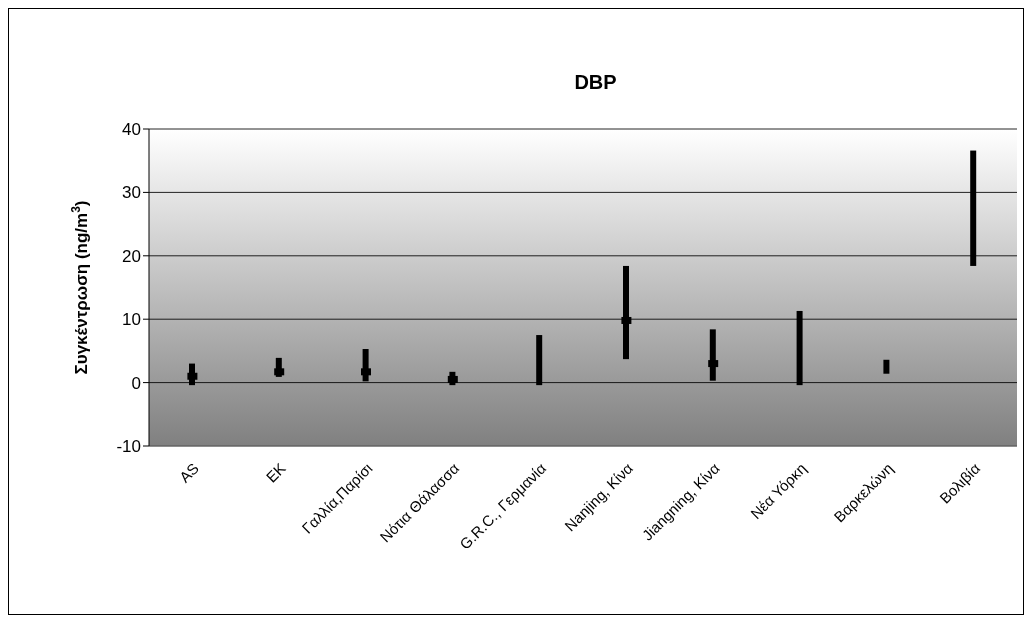 The height and width of the screenshot is (623, 1032). Describe the element at coordinates (131, 256) in the screenshot. I see `y-tick-label: 20` at that location.